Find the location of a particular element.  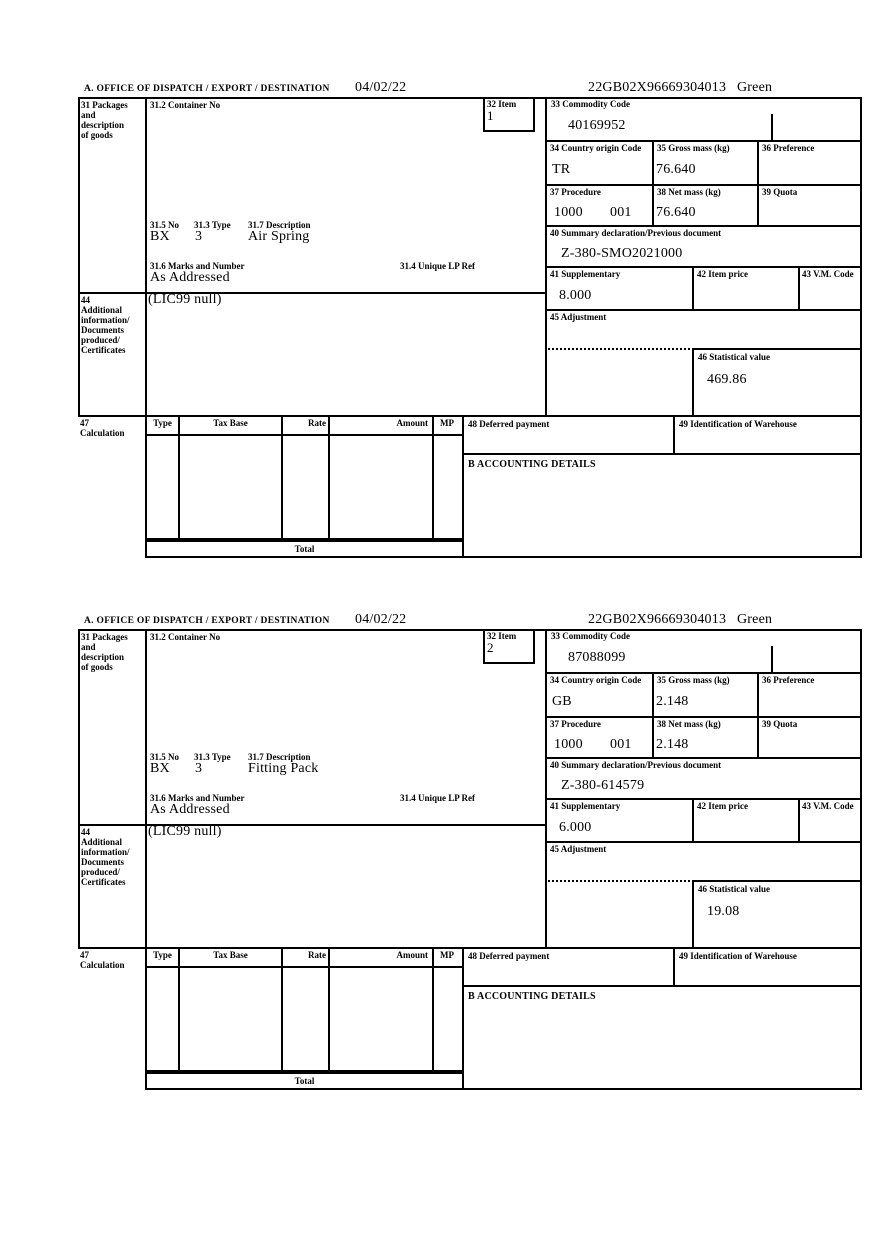

accounting-bottom-line is located at coordinates (662, 557).